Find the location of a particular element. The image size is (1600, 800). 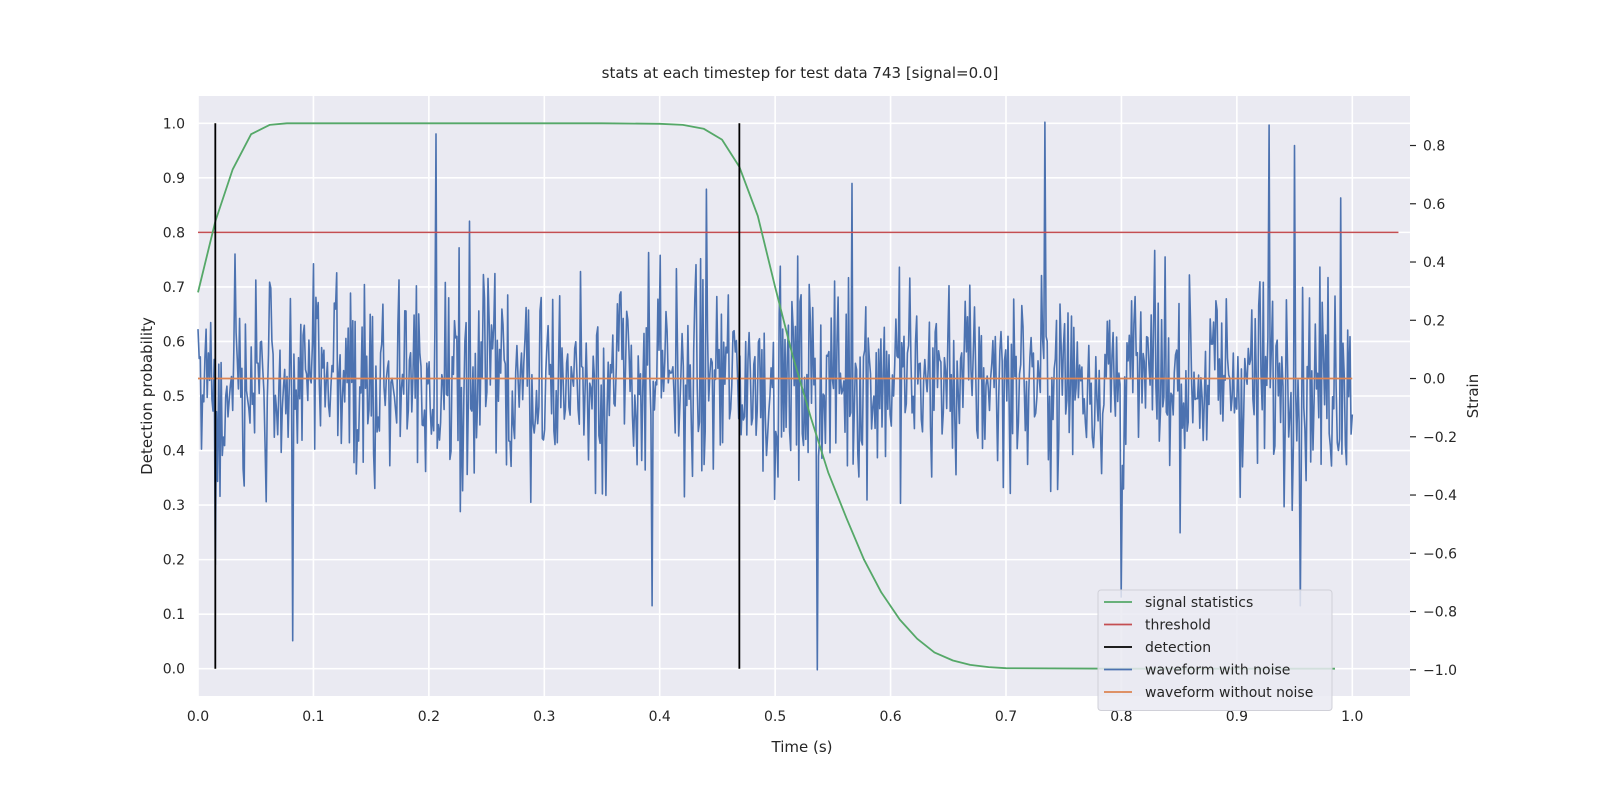

y-tick-label-left: 0.0 is located at coordinates (174, 670).